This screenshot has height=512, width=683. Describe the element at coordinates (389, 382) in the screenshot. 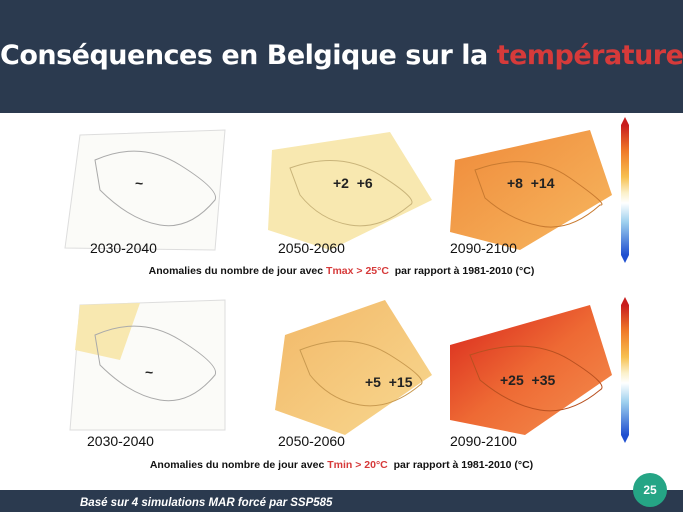

I see `map-annotation: +5 +15` at that location.